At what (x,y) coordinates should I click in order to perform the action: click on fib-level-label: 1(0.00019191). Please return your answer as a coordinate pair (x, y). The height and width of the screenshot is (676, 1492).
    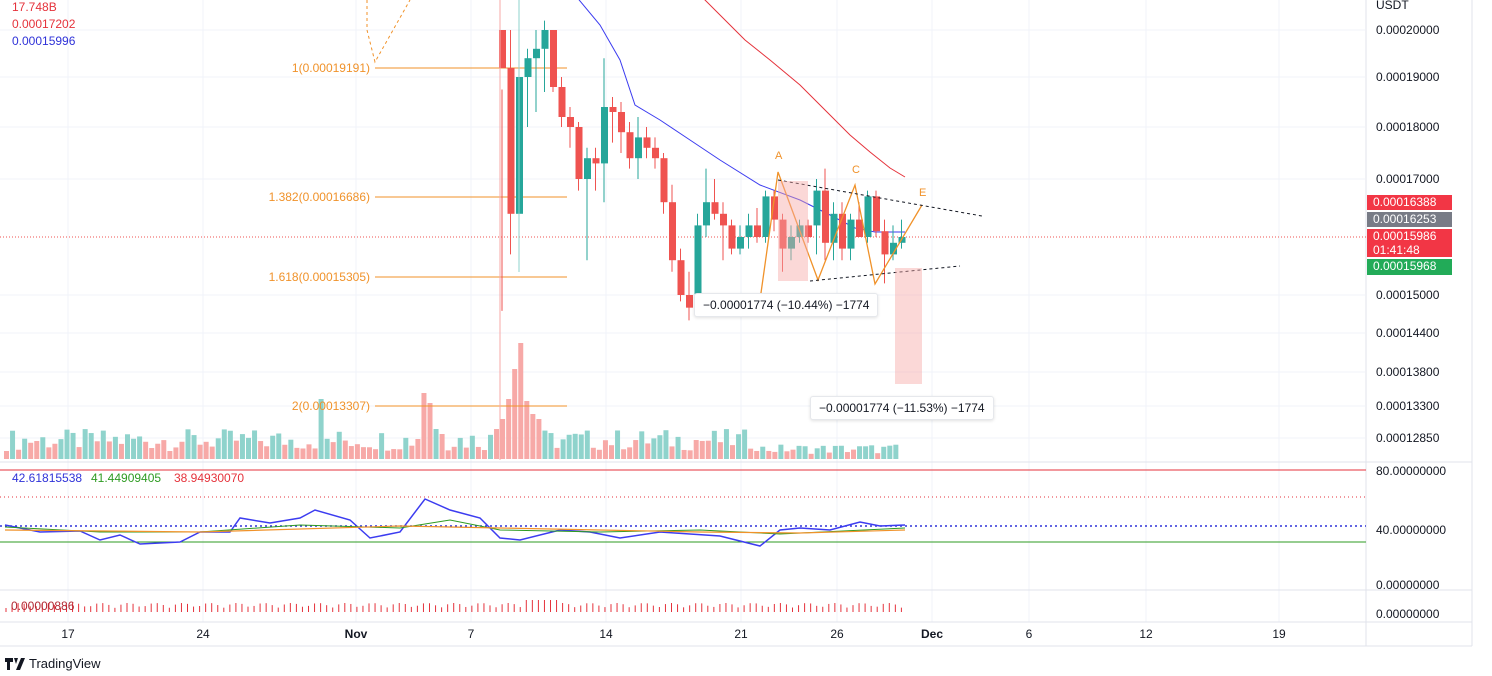
    Looking at the image, I should click on (331, 68).